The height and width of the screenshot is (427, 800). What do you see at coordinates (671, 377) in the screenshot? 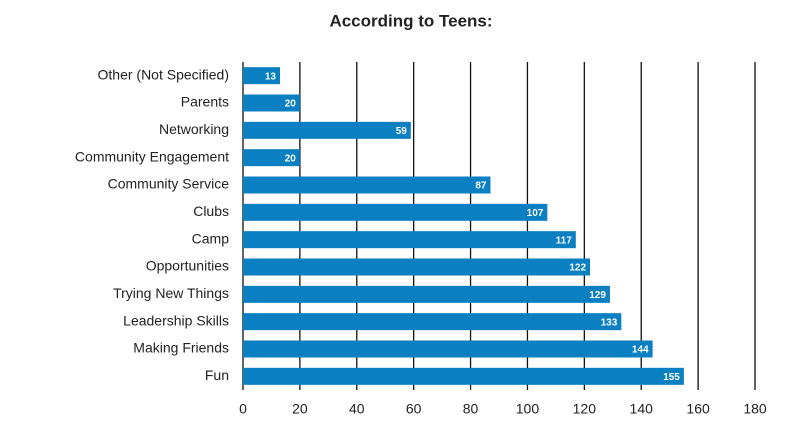
I see `value-label: 155` at bounding box center [671, 377].